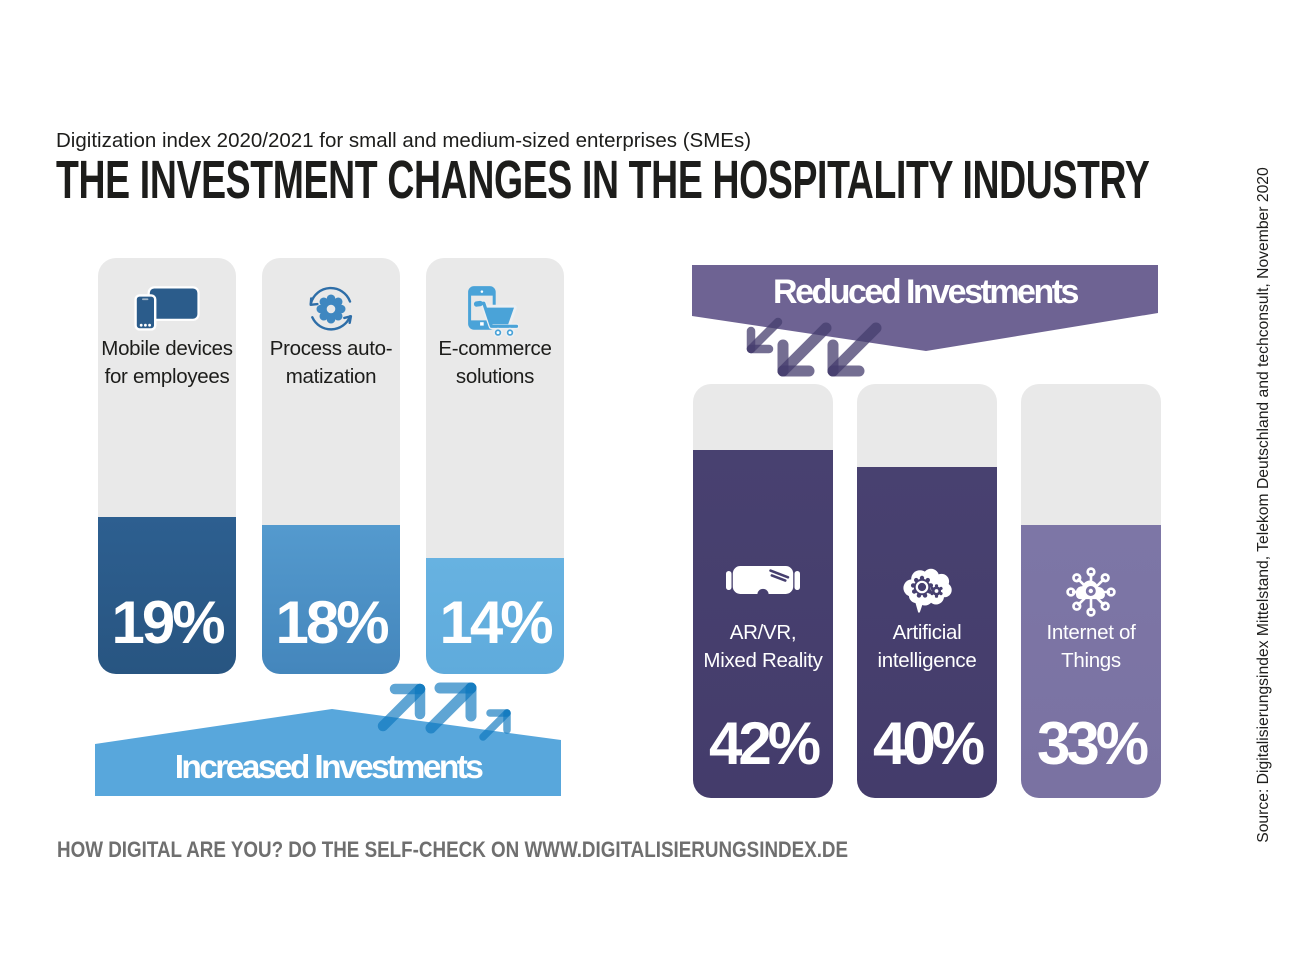 The image size is (1296, 972). Describe the element at coordinates (764, 743) in the screenshot. I see `bar-value: 42%` at that location.